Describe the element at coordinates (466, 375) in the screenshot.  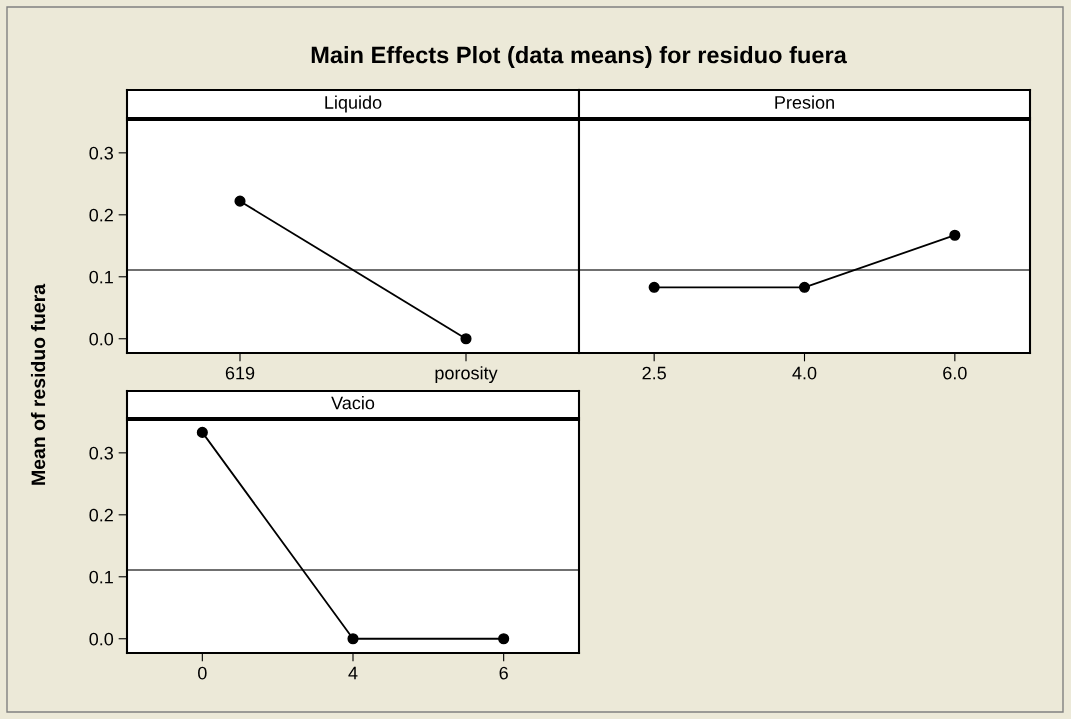
I see `x-tick-label: porosity` at that location.